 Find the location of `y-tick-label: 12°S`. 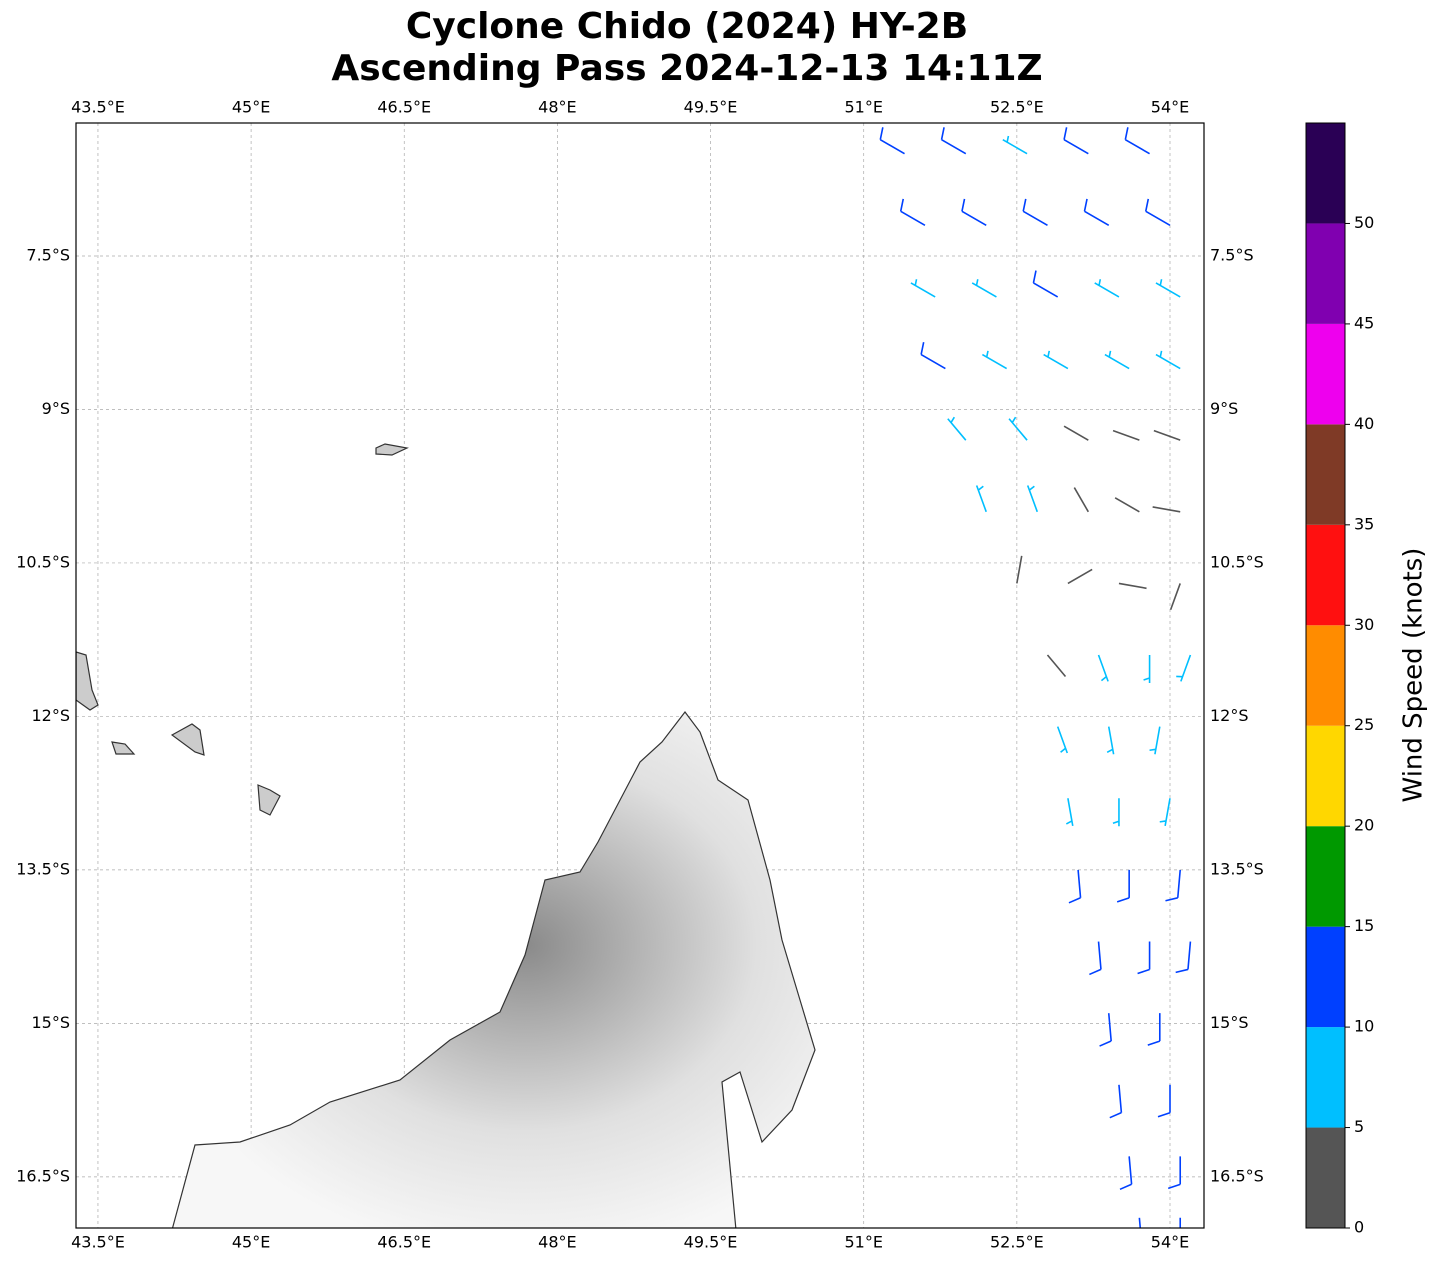

y-tick-label: 12°S is located at coordinates (50, 715).